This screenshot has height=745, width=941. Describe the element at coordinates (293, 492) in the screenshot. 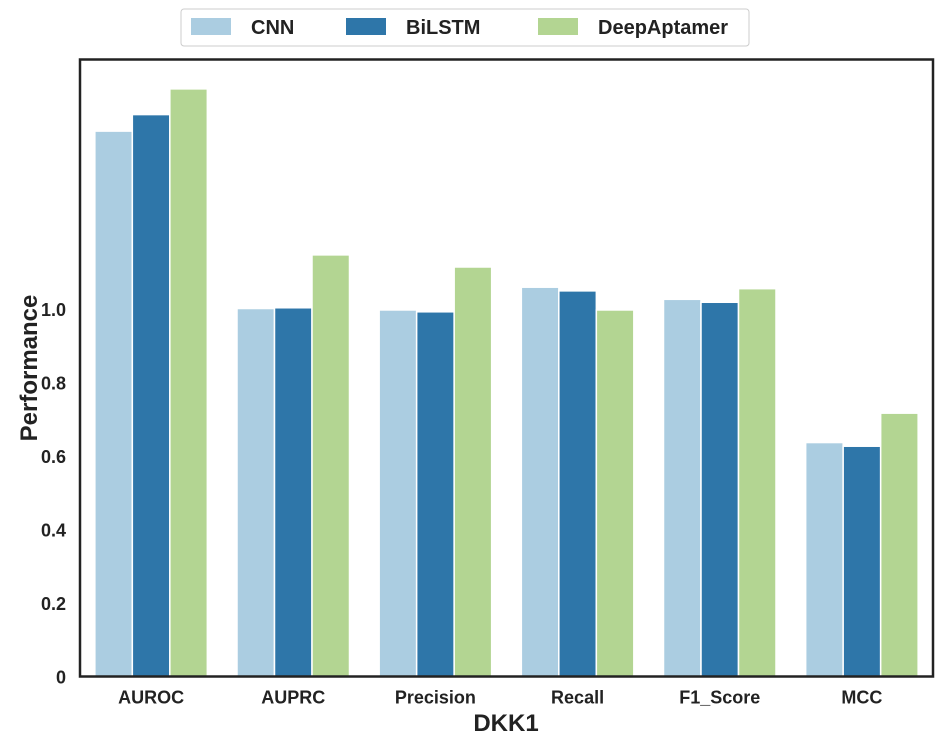

I see `bar-bilstm-auprc` at that location.